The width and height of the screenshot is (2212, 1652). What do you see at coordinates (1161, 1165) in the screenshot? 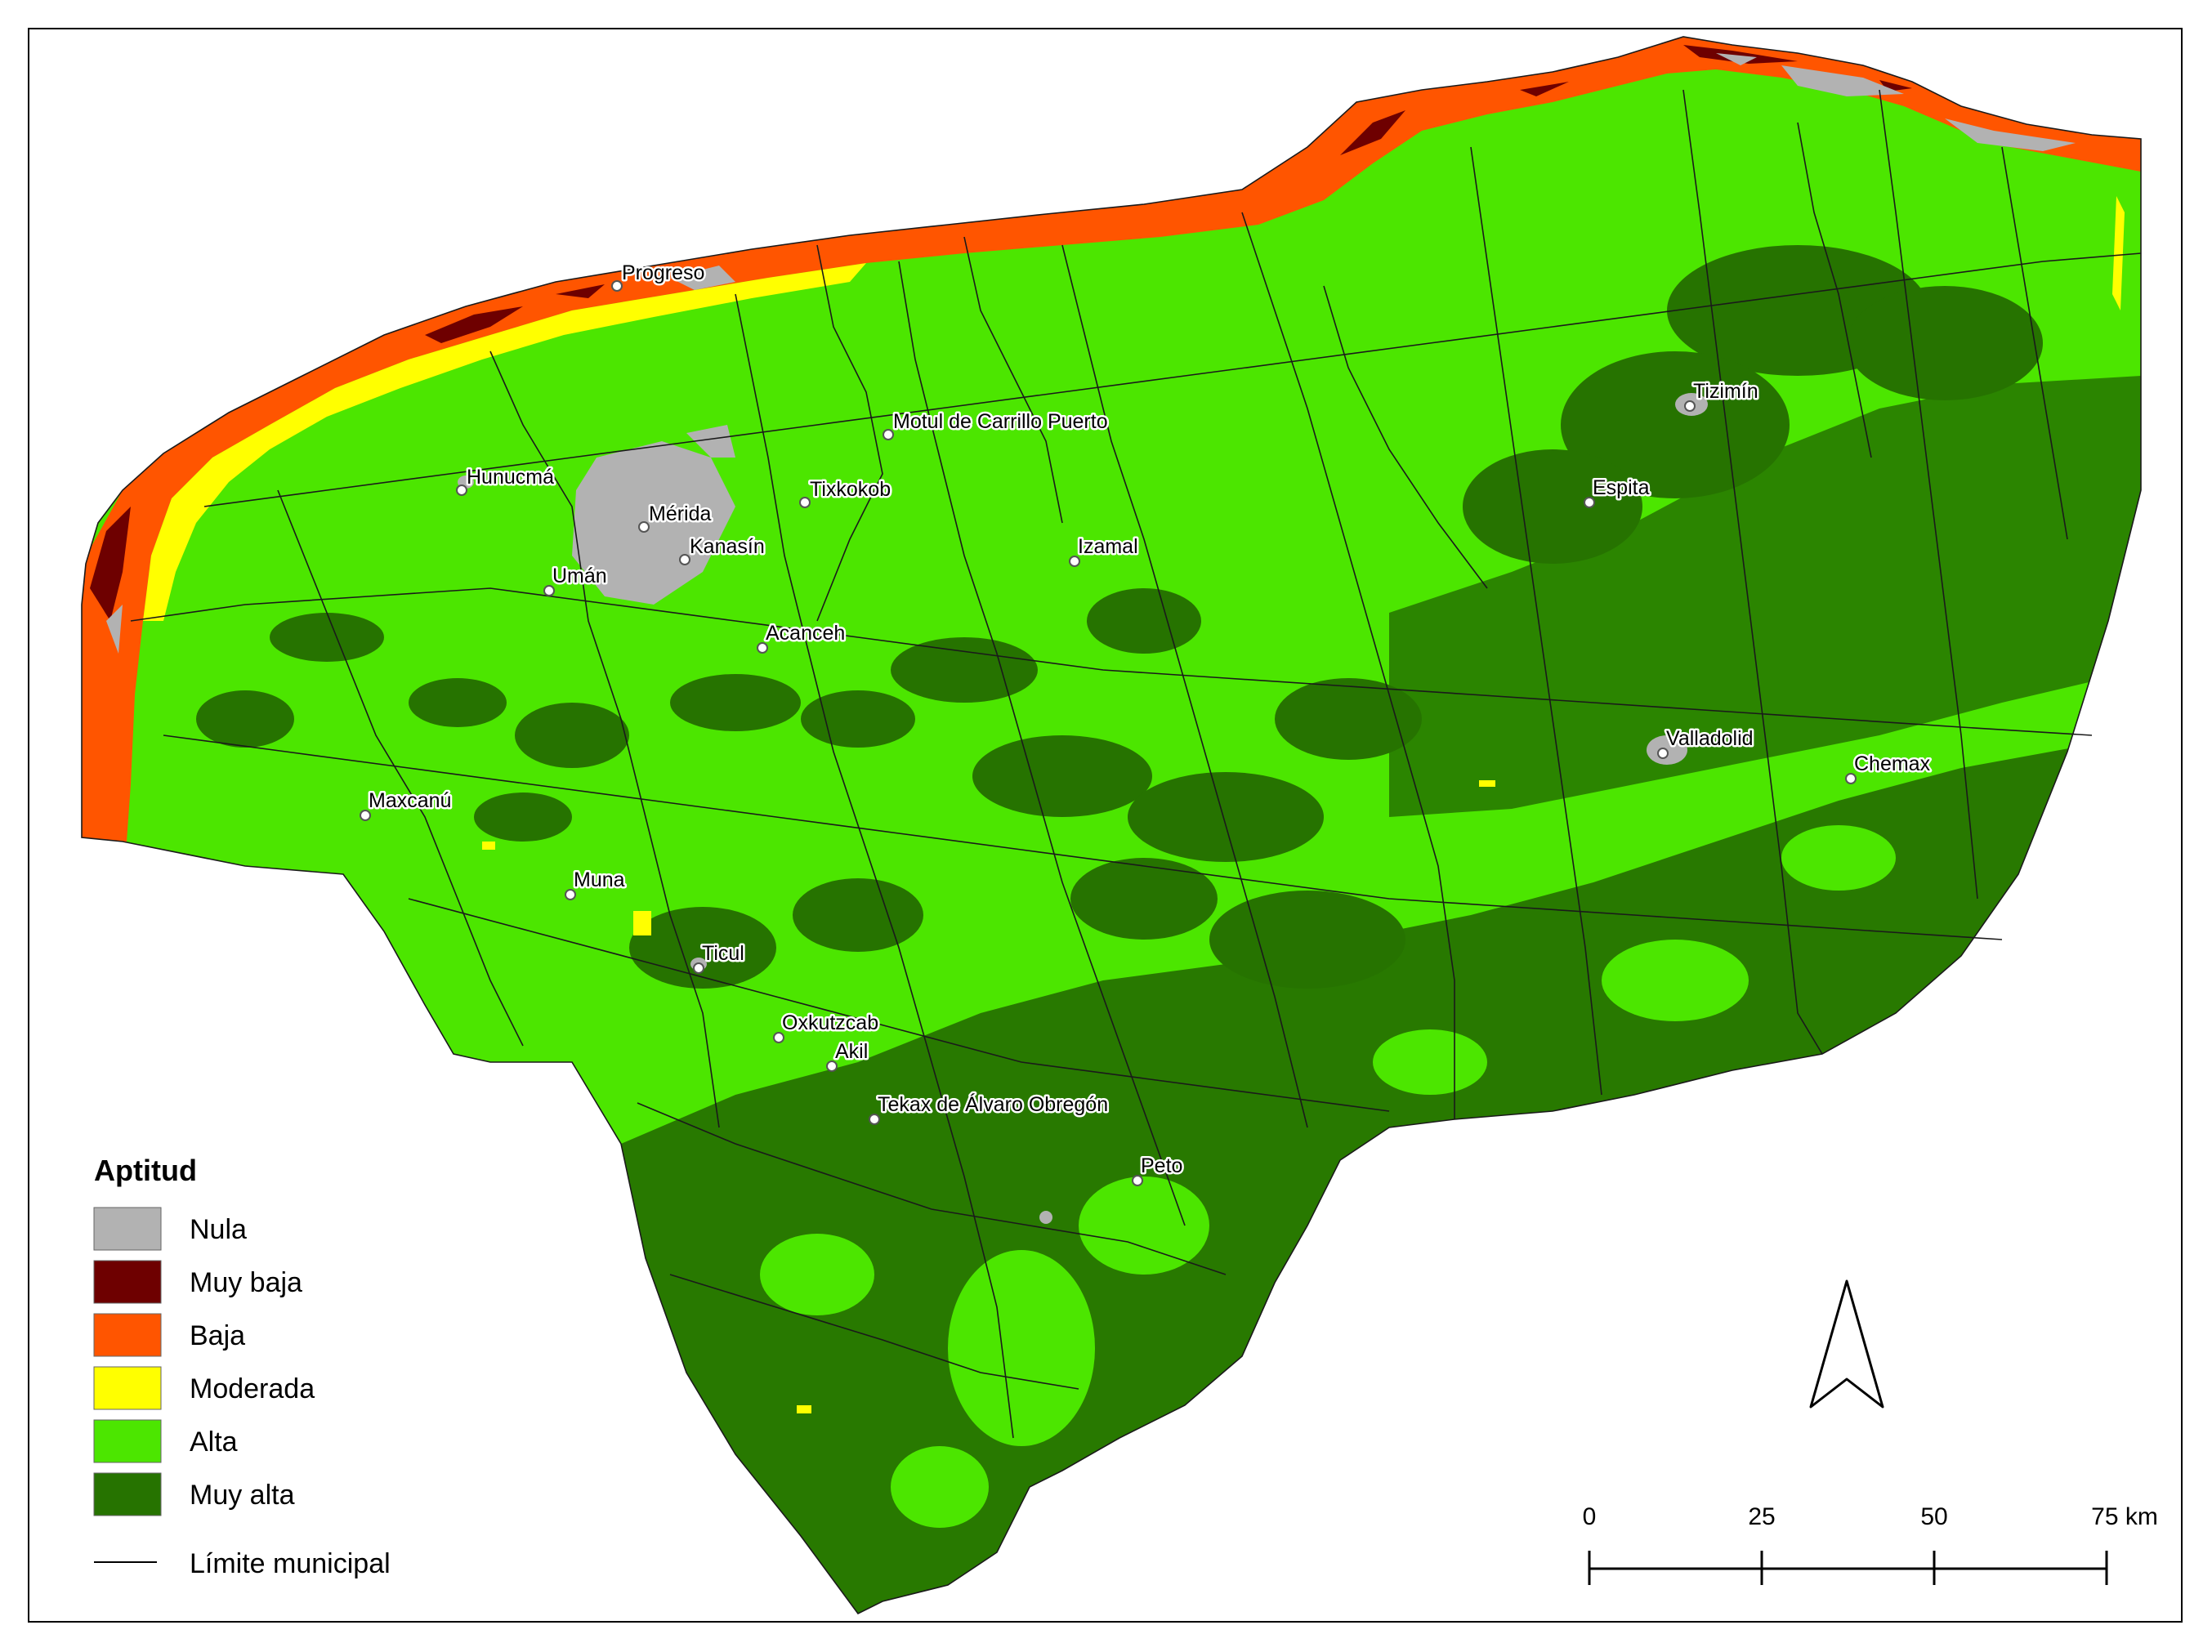
I see `place-label: Peto` at bounding box center [1161, 1165].